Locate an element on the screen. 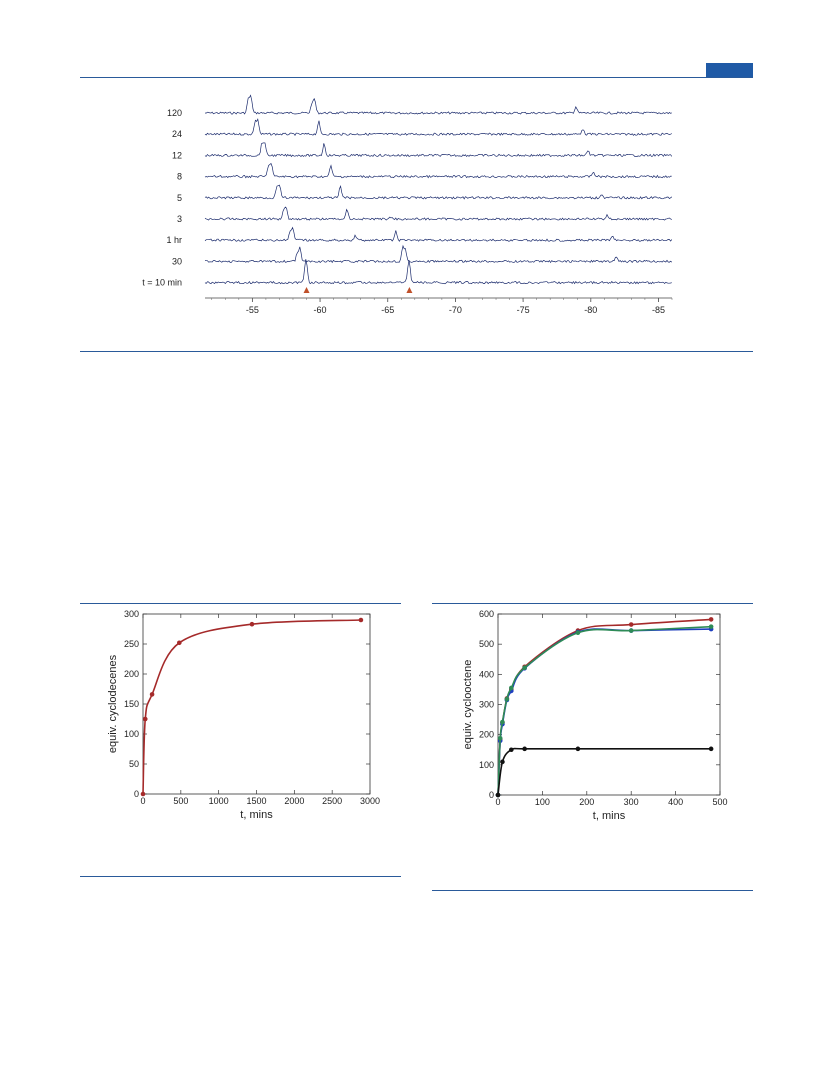  x-tick-label: 2500 is located at coordinates (332, 801).